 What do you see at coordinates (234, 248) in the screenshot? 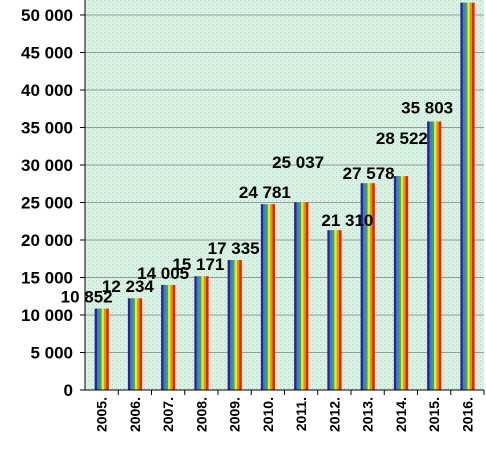
I see `data-label: 17 335` at bounding box center [234, 248].